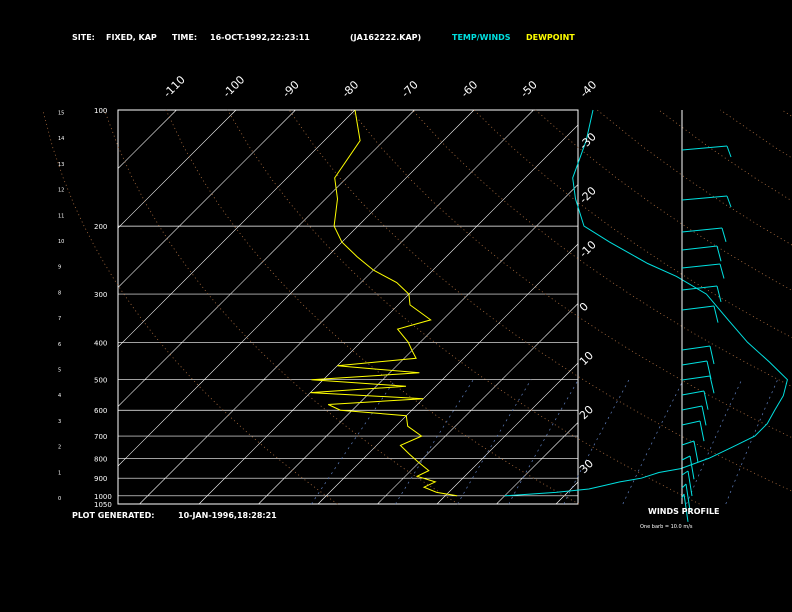 This screenshot has width=792, height=612. I want to click on height-km-label: 15, so click(61, 114).